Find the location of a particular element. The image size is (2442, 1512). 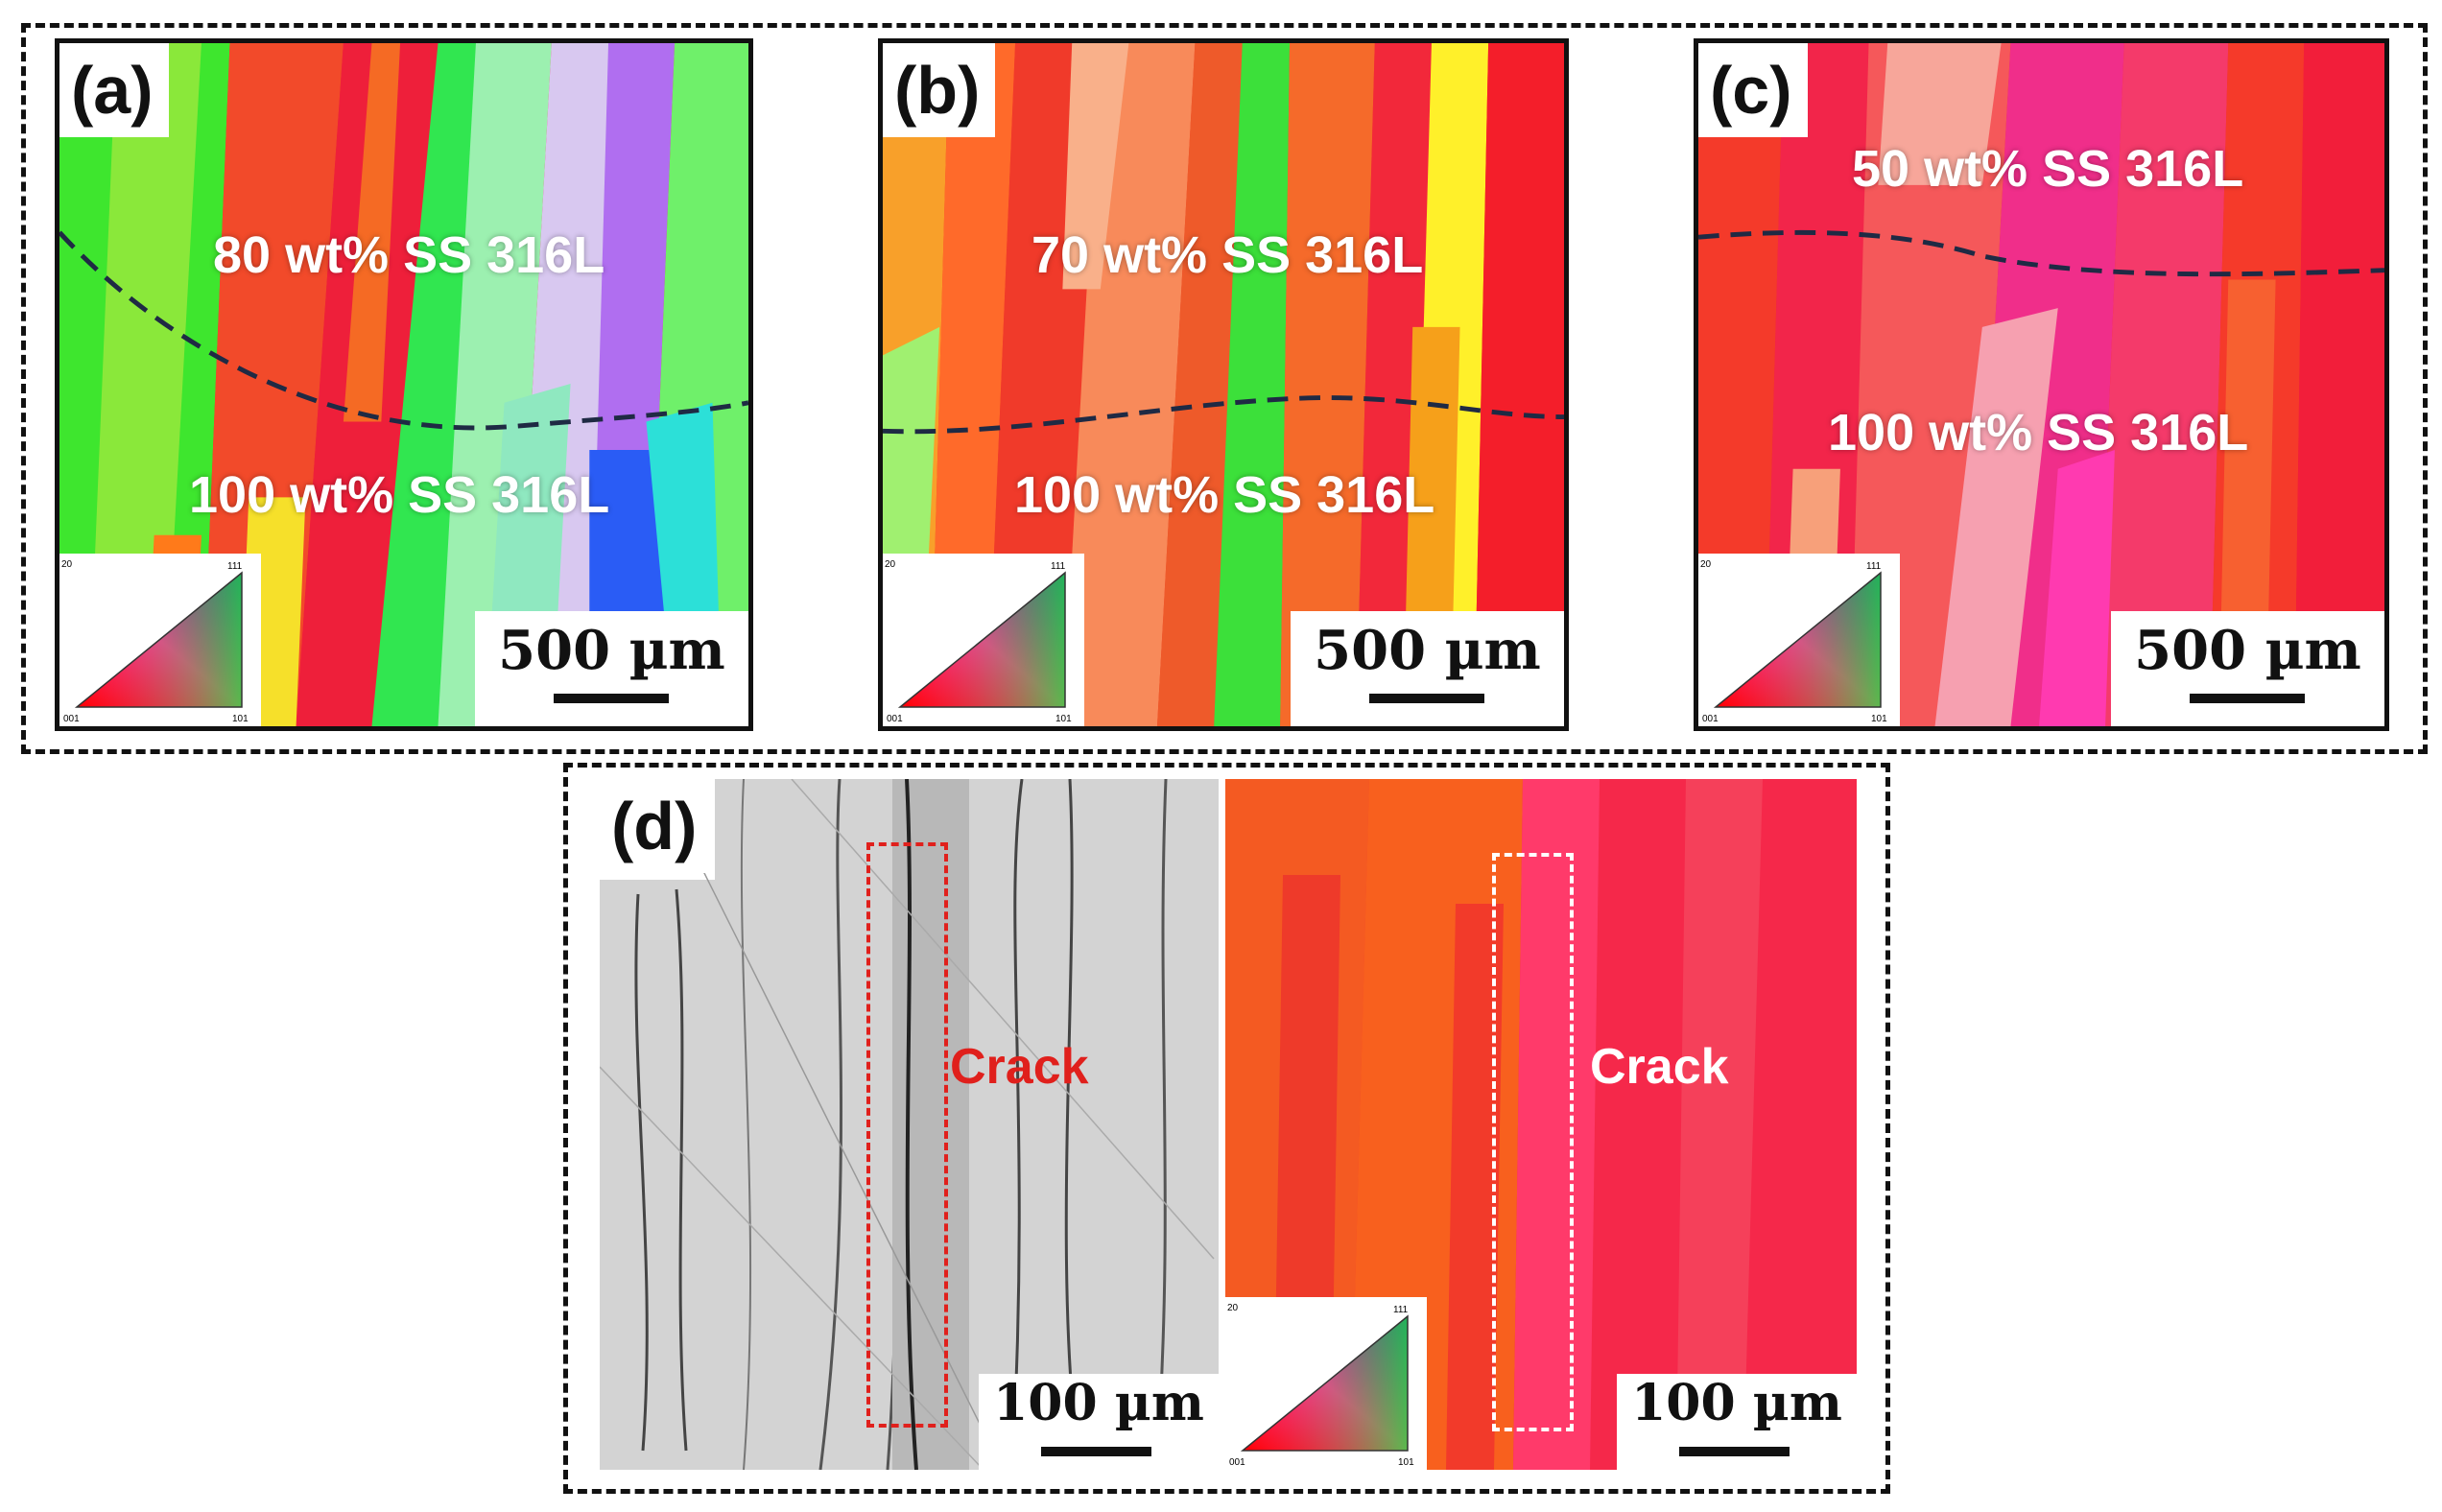

optical-image is located at coordinates (909, 1124).